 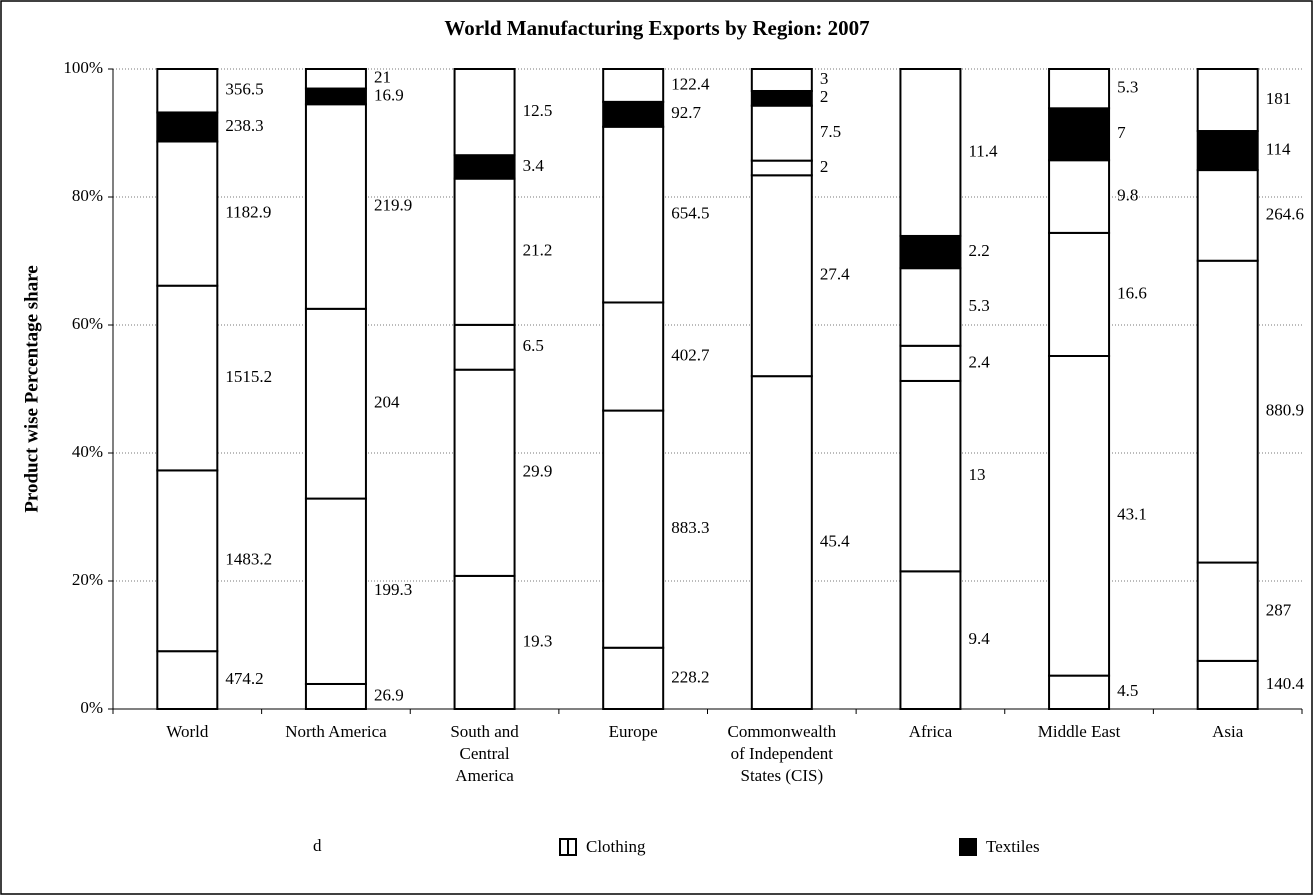 What do you see at coordinates (978, 250) in the screenshot?
I see `data-label: 2.2` at bounding box center [978, 250].